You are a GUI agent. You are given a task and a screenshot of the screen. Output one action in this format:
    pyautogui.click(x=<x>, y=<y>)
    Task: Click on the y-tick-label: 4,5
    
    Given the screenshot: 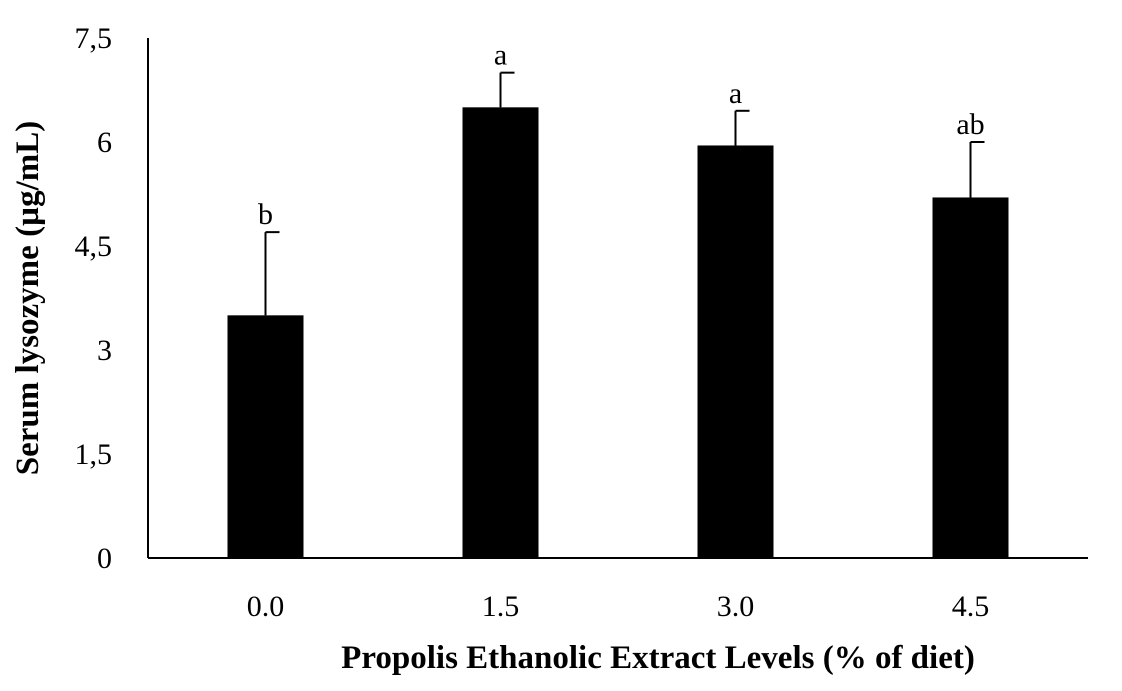 What is the action you would take?
    pyautogui.click(x=94, y=246)
    